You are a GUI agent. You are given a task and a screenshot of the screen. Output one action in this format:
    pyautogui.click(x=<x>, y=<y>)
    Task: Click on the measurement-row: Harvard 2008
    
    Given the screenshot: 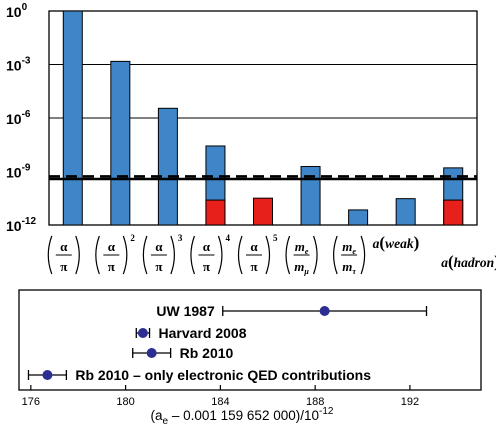 What is the action you would take?
    pyautogui.click(x=191, y=333)
    